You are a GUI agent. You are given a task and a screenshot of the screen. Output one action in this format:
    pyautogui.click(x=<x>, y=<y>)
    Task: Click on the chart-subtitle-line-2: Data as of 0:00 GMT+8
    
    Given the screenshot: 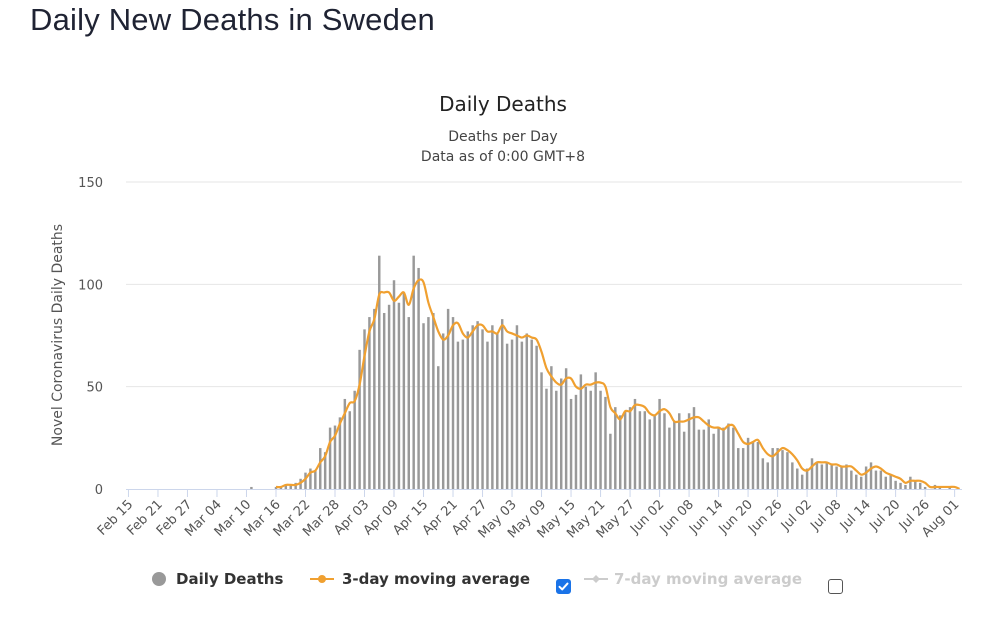 What is the action you would take?
    pyautogui.click(x=503, y=157)
    